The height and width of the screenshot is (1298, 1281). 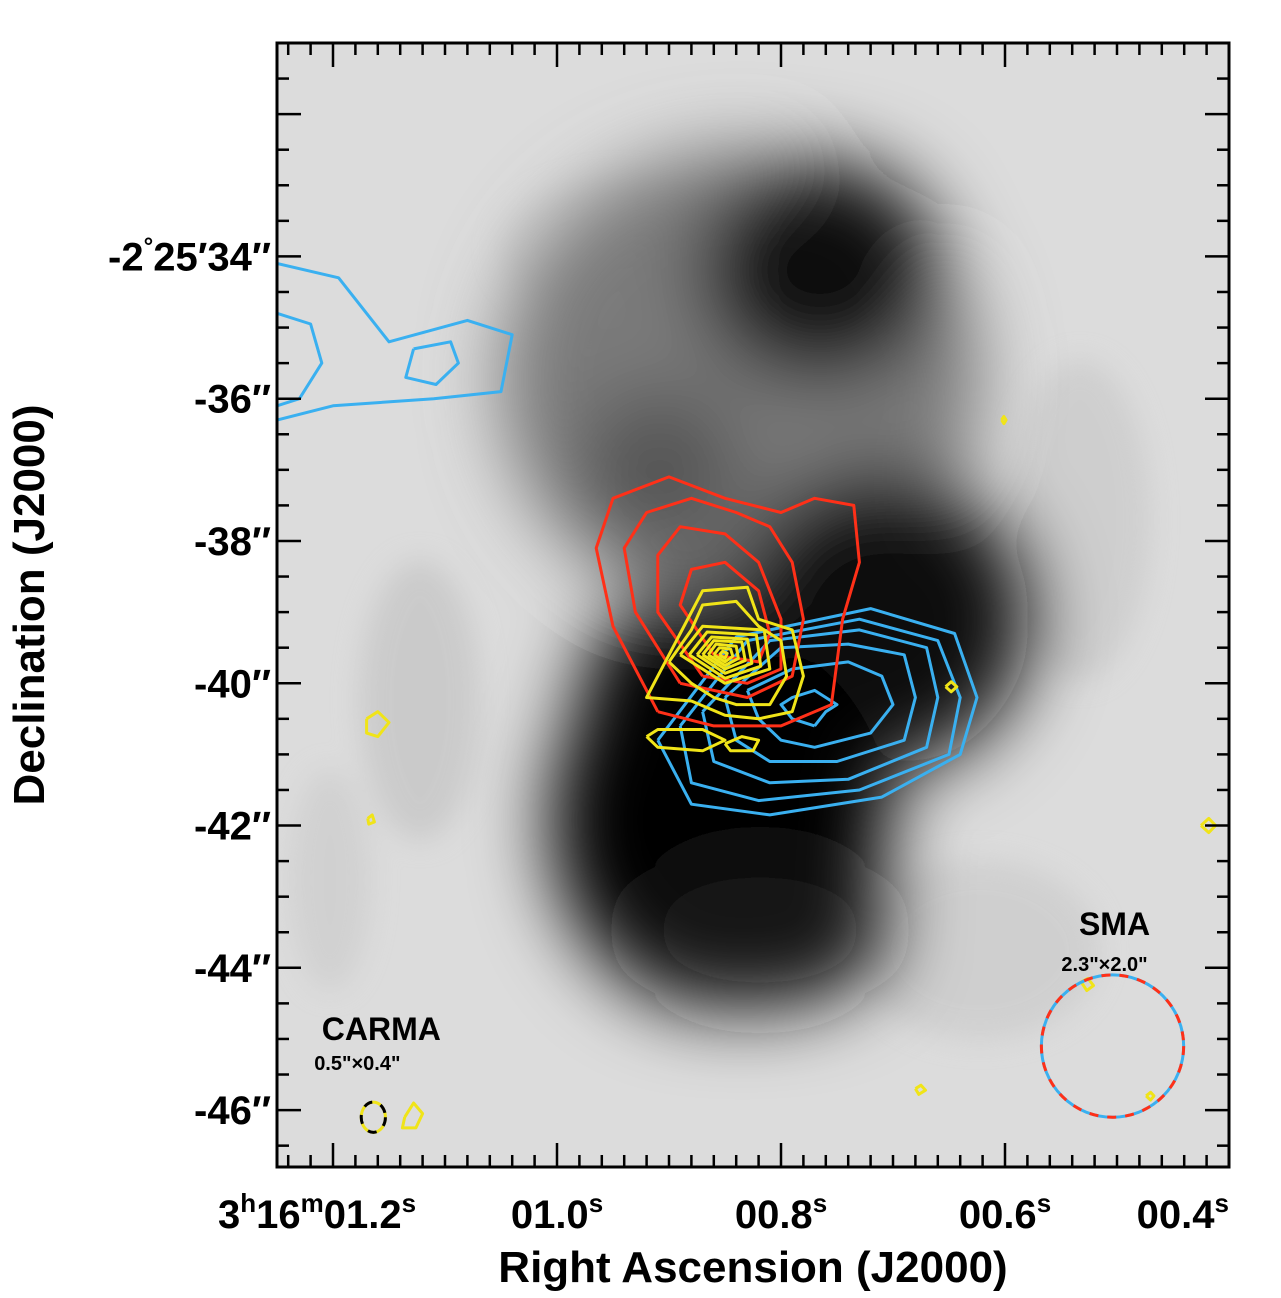 What do you see at coordinates (750, 1020) in the screenshot?
I see `beam-layer: CARMA 0.5"×0.4" SMA 2.3"×2.0"` at bounding box center [750, 1020].